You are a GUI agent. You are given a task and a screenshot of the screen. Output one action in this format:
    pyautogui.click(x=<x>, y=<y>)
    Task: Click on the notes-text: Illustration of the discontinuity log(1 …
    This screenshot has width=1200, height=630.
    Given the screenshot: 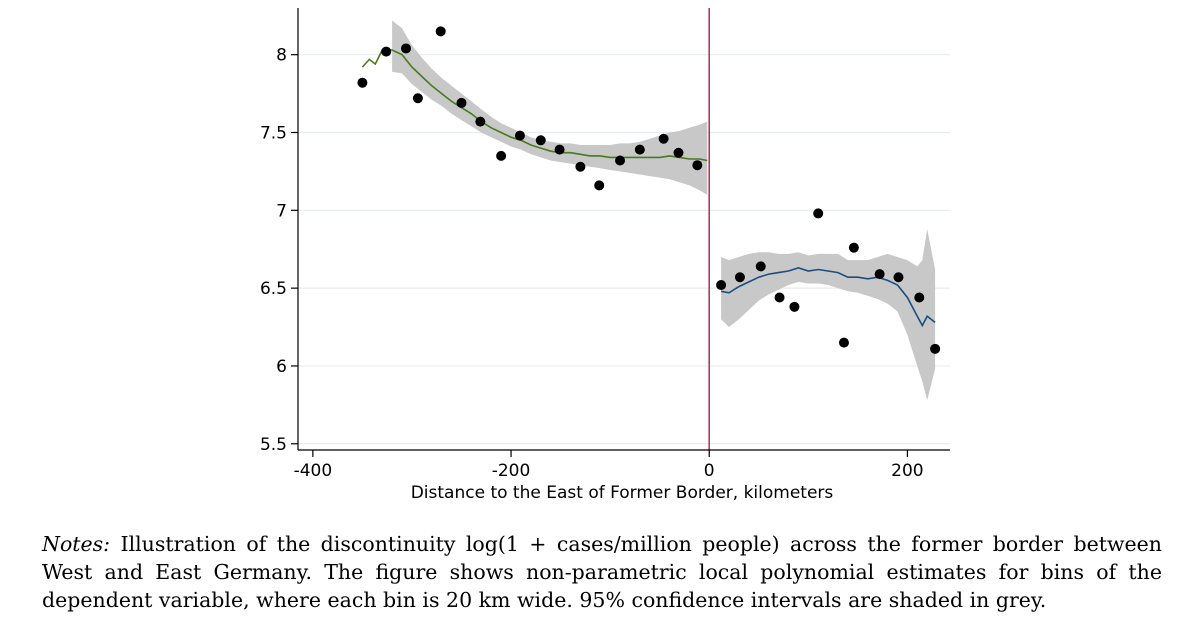 What is the action you would take?
    pyautogui.click(x=602, y=572)
    